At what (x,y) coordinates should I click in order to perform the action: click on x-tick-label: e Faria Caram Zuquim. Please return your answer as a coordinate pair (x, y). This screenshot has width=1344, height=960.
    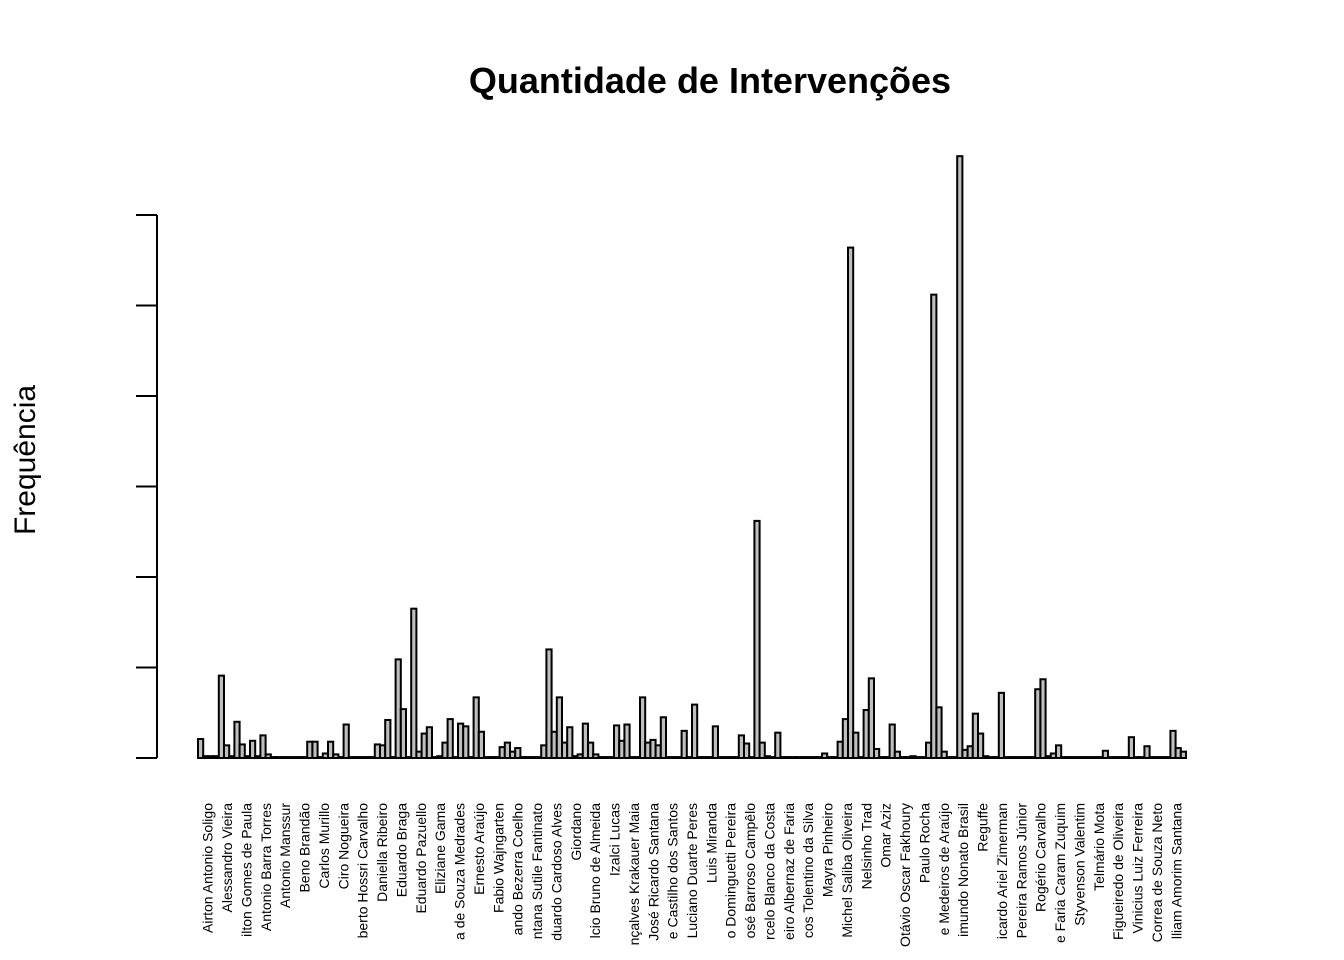
    Looking at the image, I should click on (1060, 873).